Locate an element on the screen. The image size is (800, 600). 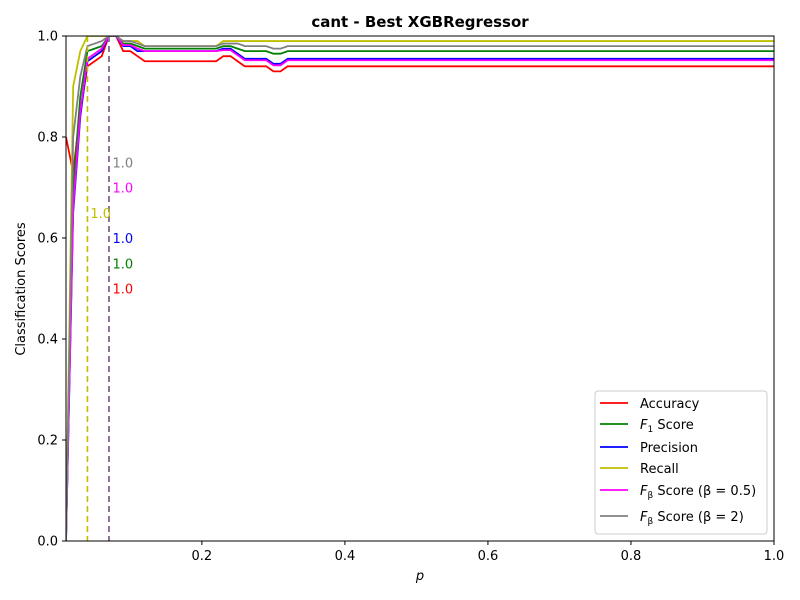
y-axis-label: Classification Scores is located at coordinates (21, 289).